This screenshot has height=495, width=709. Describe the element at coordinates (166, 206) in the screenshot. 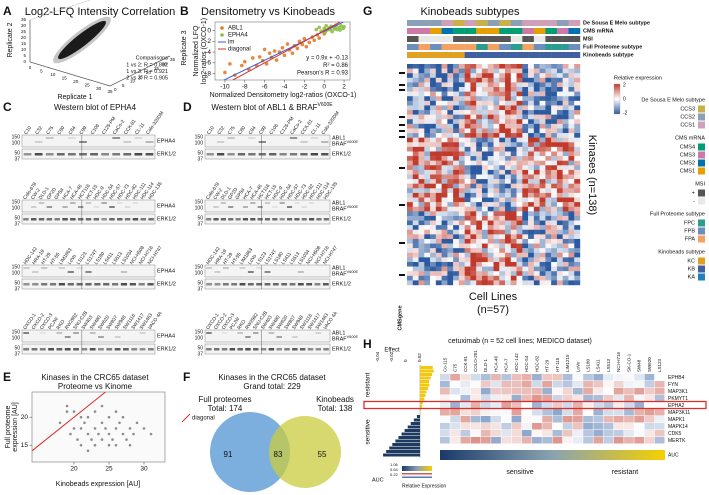

I see `protein-label: EPHA4` at that location.